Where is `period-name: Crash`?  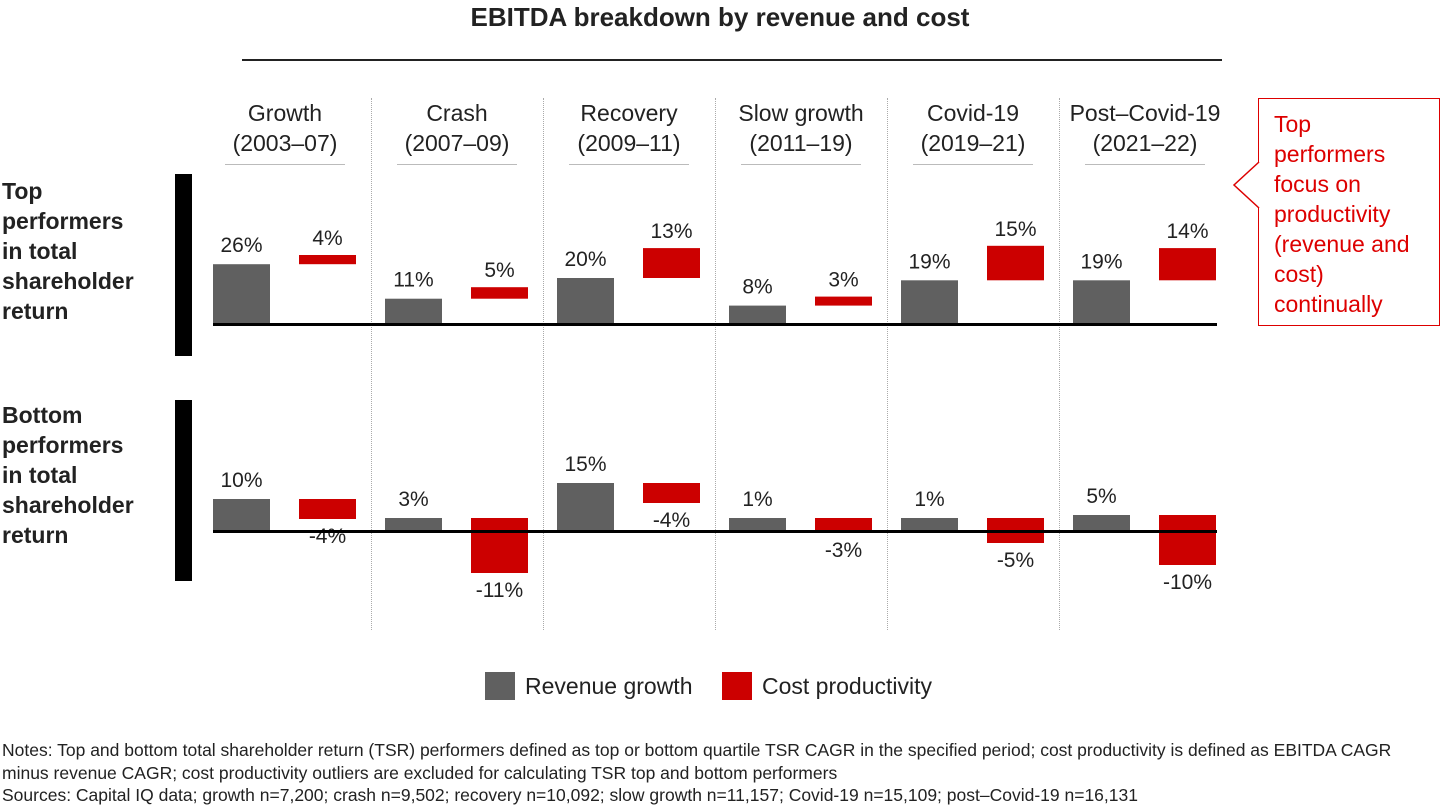 period-name: Crash is located at coordinates (457, 113).